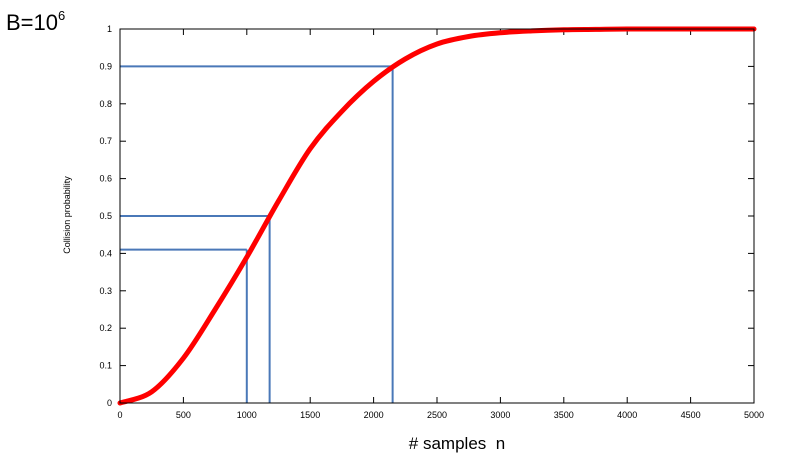  I want to click on y-tick-label: 0.9, so click(105, 66).